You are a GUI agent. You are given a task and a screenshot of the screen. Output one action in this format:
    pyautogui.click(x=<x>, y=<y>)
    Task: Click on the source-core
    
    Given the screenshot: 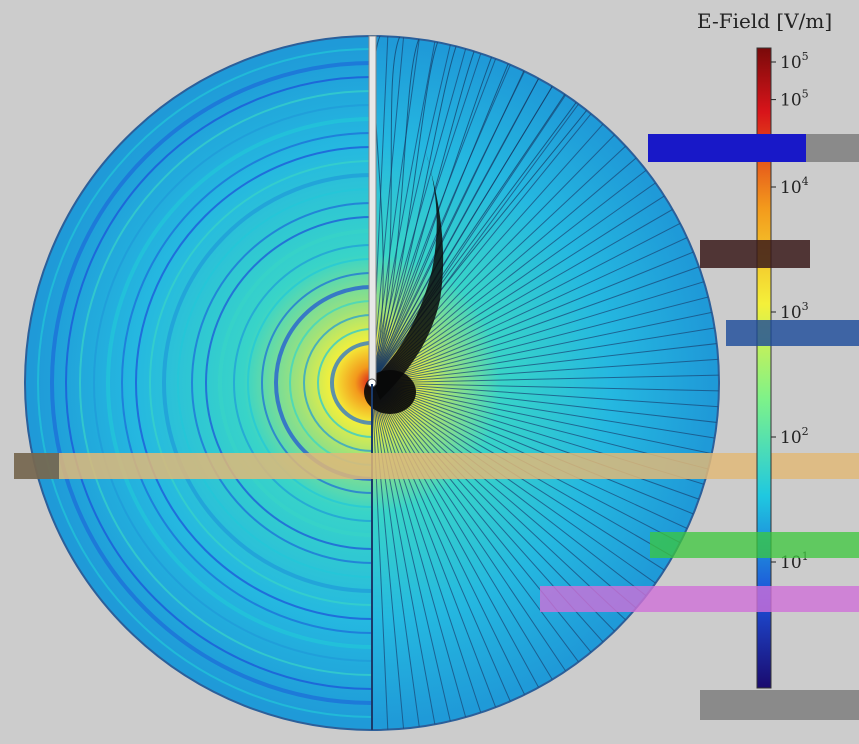 What is the action you would take?
    pyautogui.click(x=390, y=392)
    